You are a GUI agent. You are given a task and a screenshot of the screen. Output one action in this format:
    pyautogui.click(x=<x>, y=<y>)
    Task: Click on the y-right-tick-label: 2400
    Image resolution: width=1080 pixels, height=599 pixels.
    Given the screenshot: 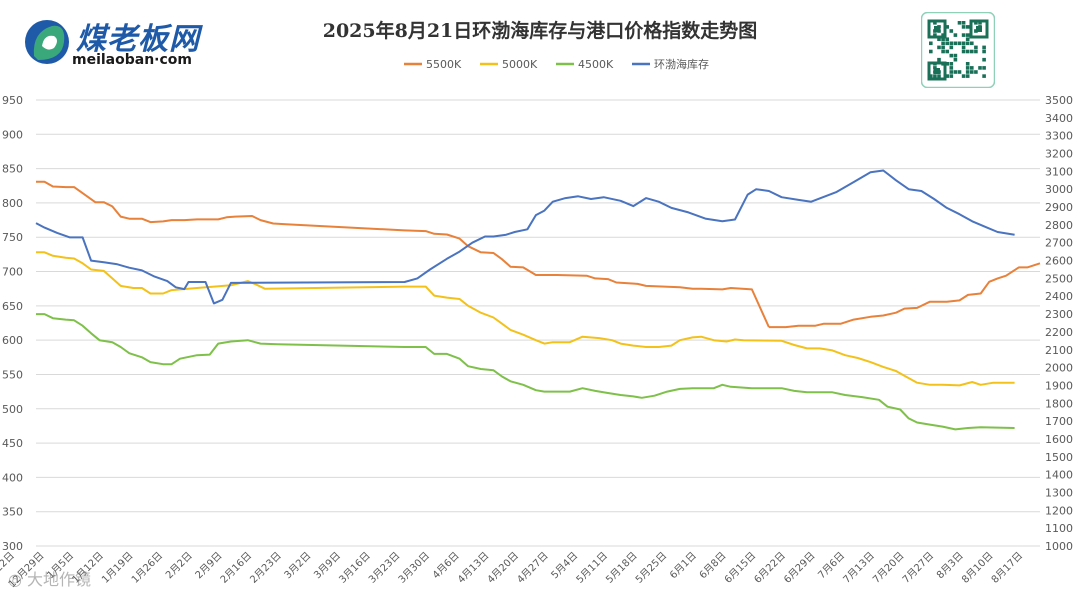 What is the action you would take?
    pyautogui.click(x=1059, y=296)
    